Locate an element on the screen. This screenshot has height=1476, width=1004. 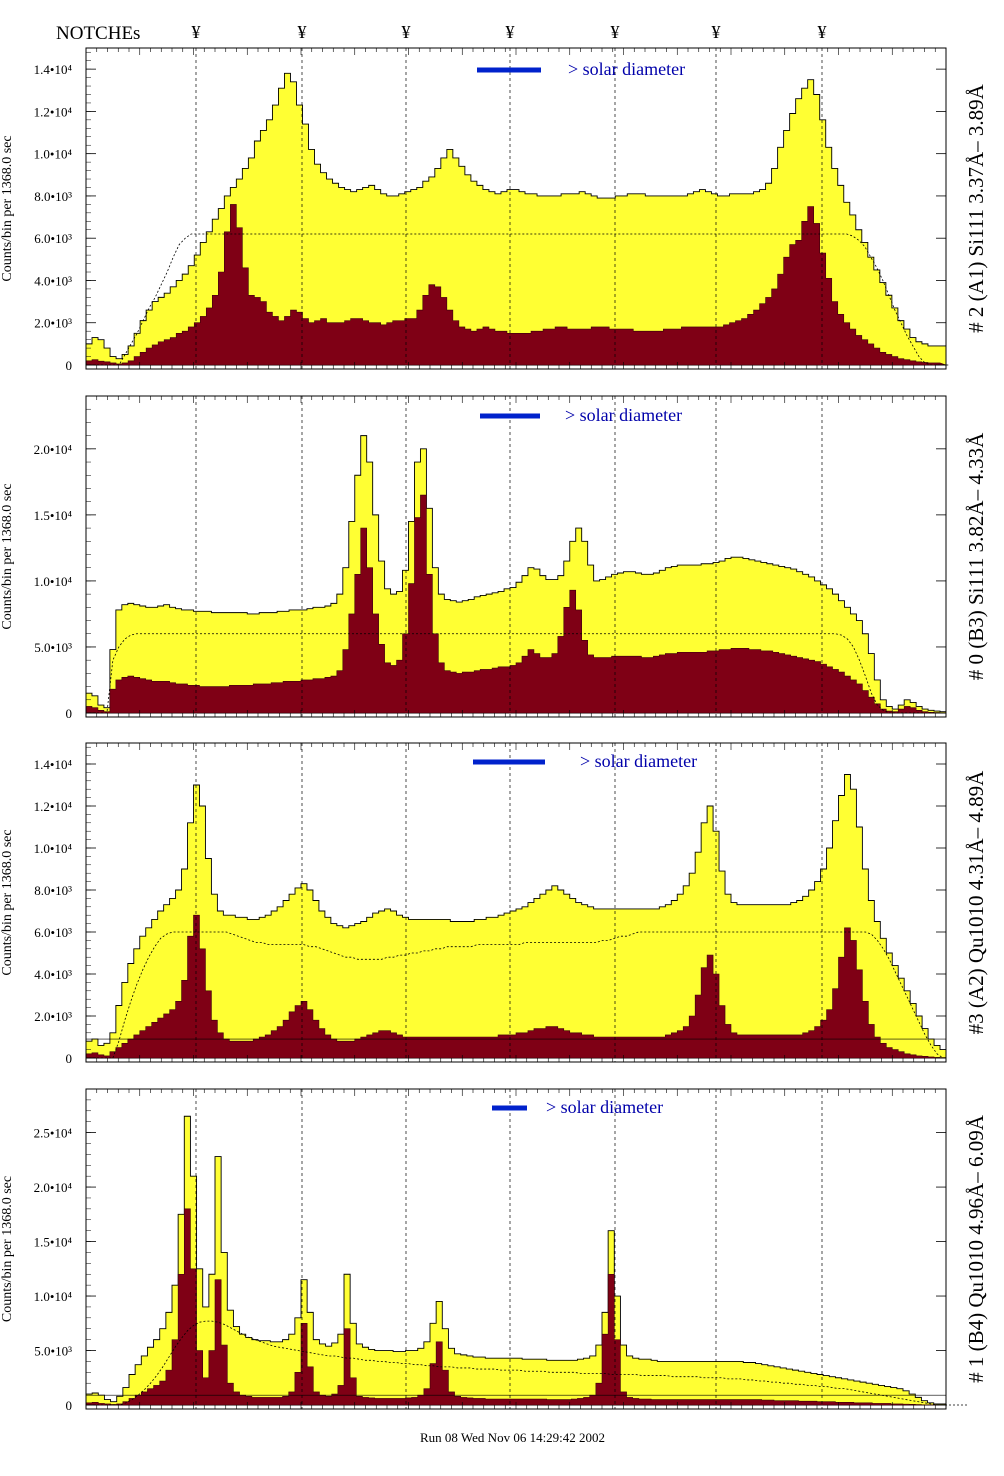
notch-symbol-5: ¥ is located at coordinates (615, 32).